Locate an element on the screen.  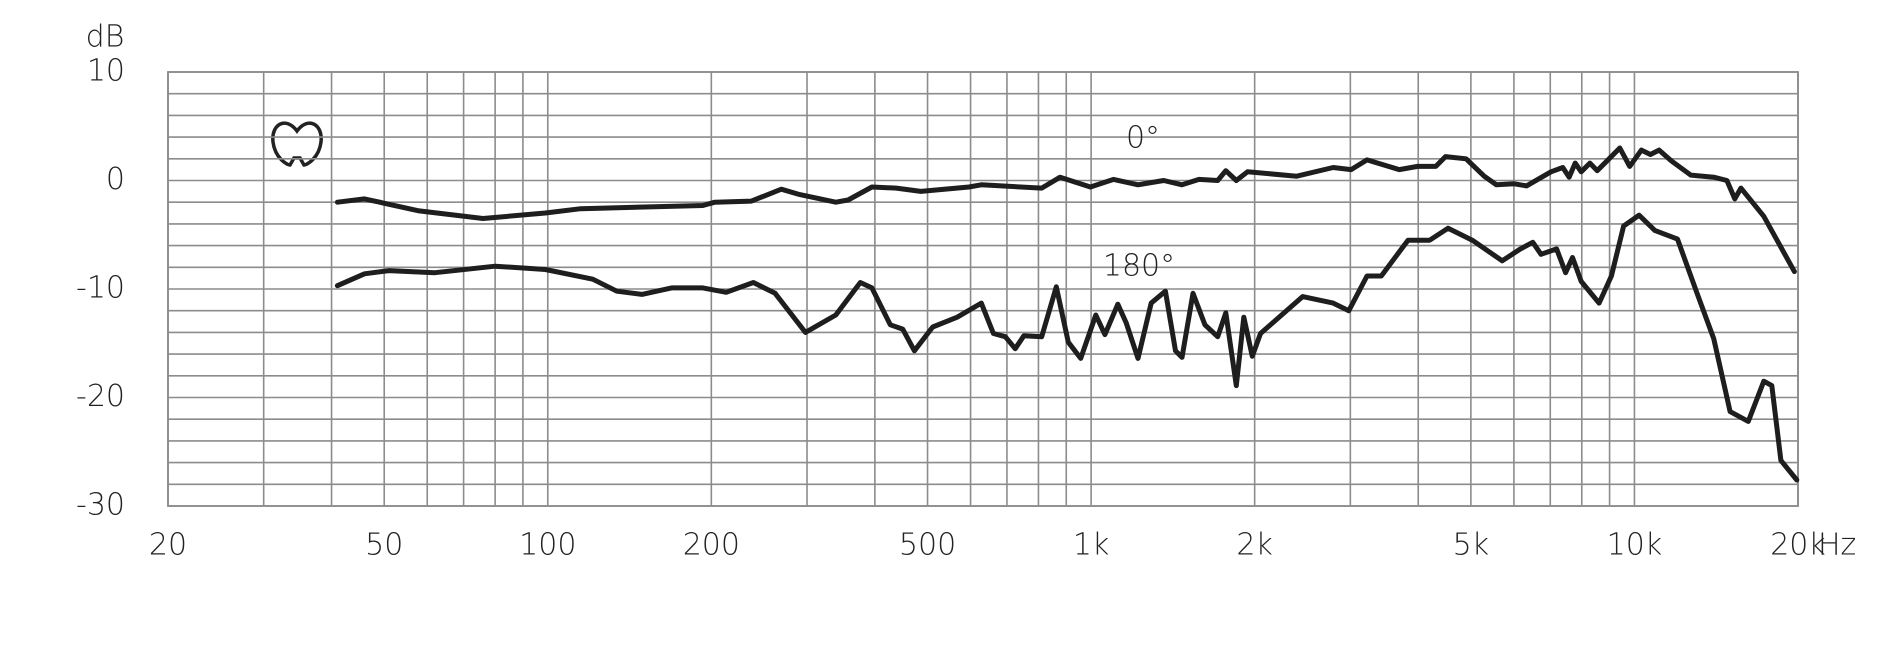
x-tick-label: 200 is located at coordinates (711, 545).